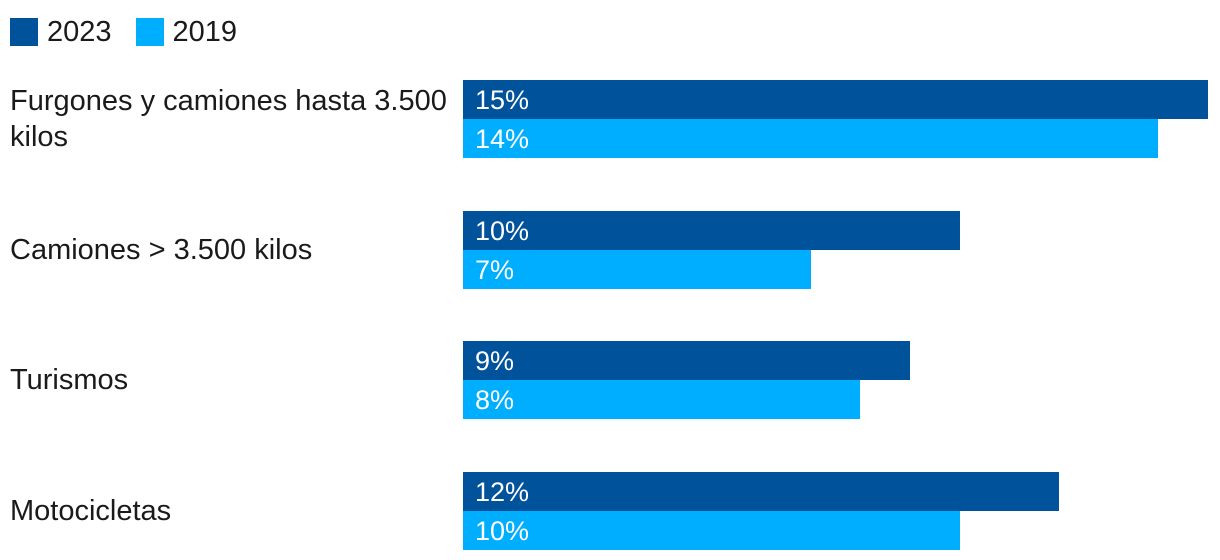 The height and width of the screenshot is (560, 1220). Describe the element at coordinates (495, 400) in the screenshot. I see `bar-value-2019: 8%` at that location.